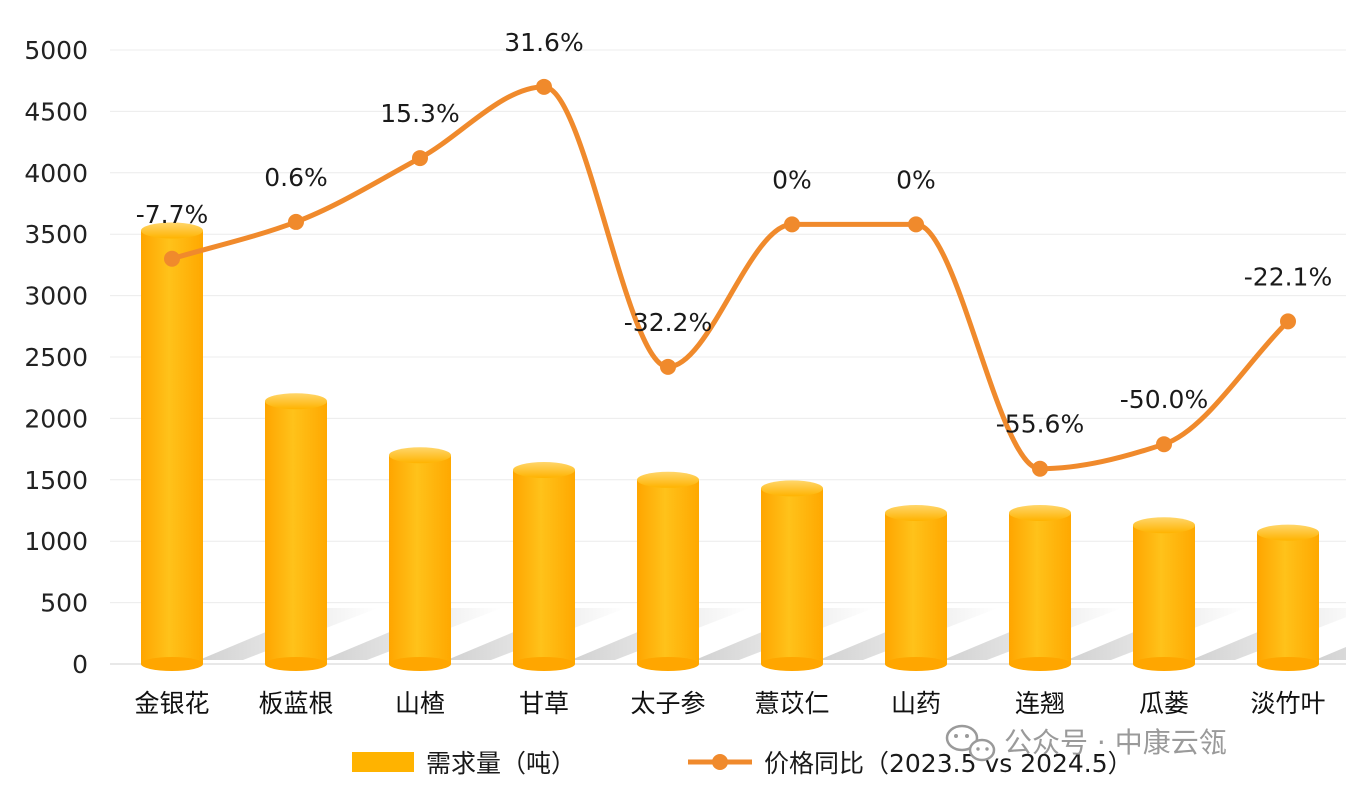 This screenshot has height=796, width=1346. I want to click on y-tick-label: 3500, so click(56, 234).